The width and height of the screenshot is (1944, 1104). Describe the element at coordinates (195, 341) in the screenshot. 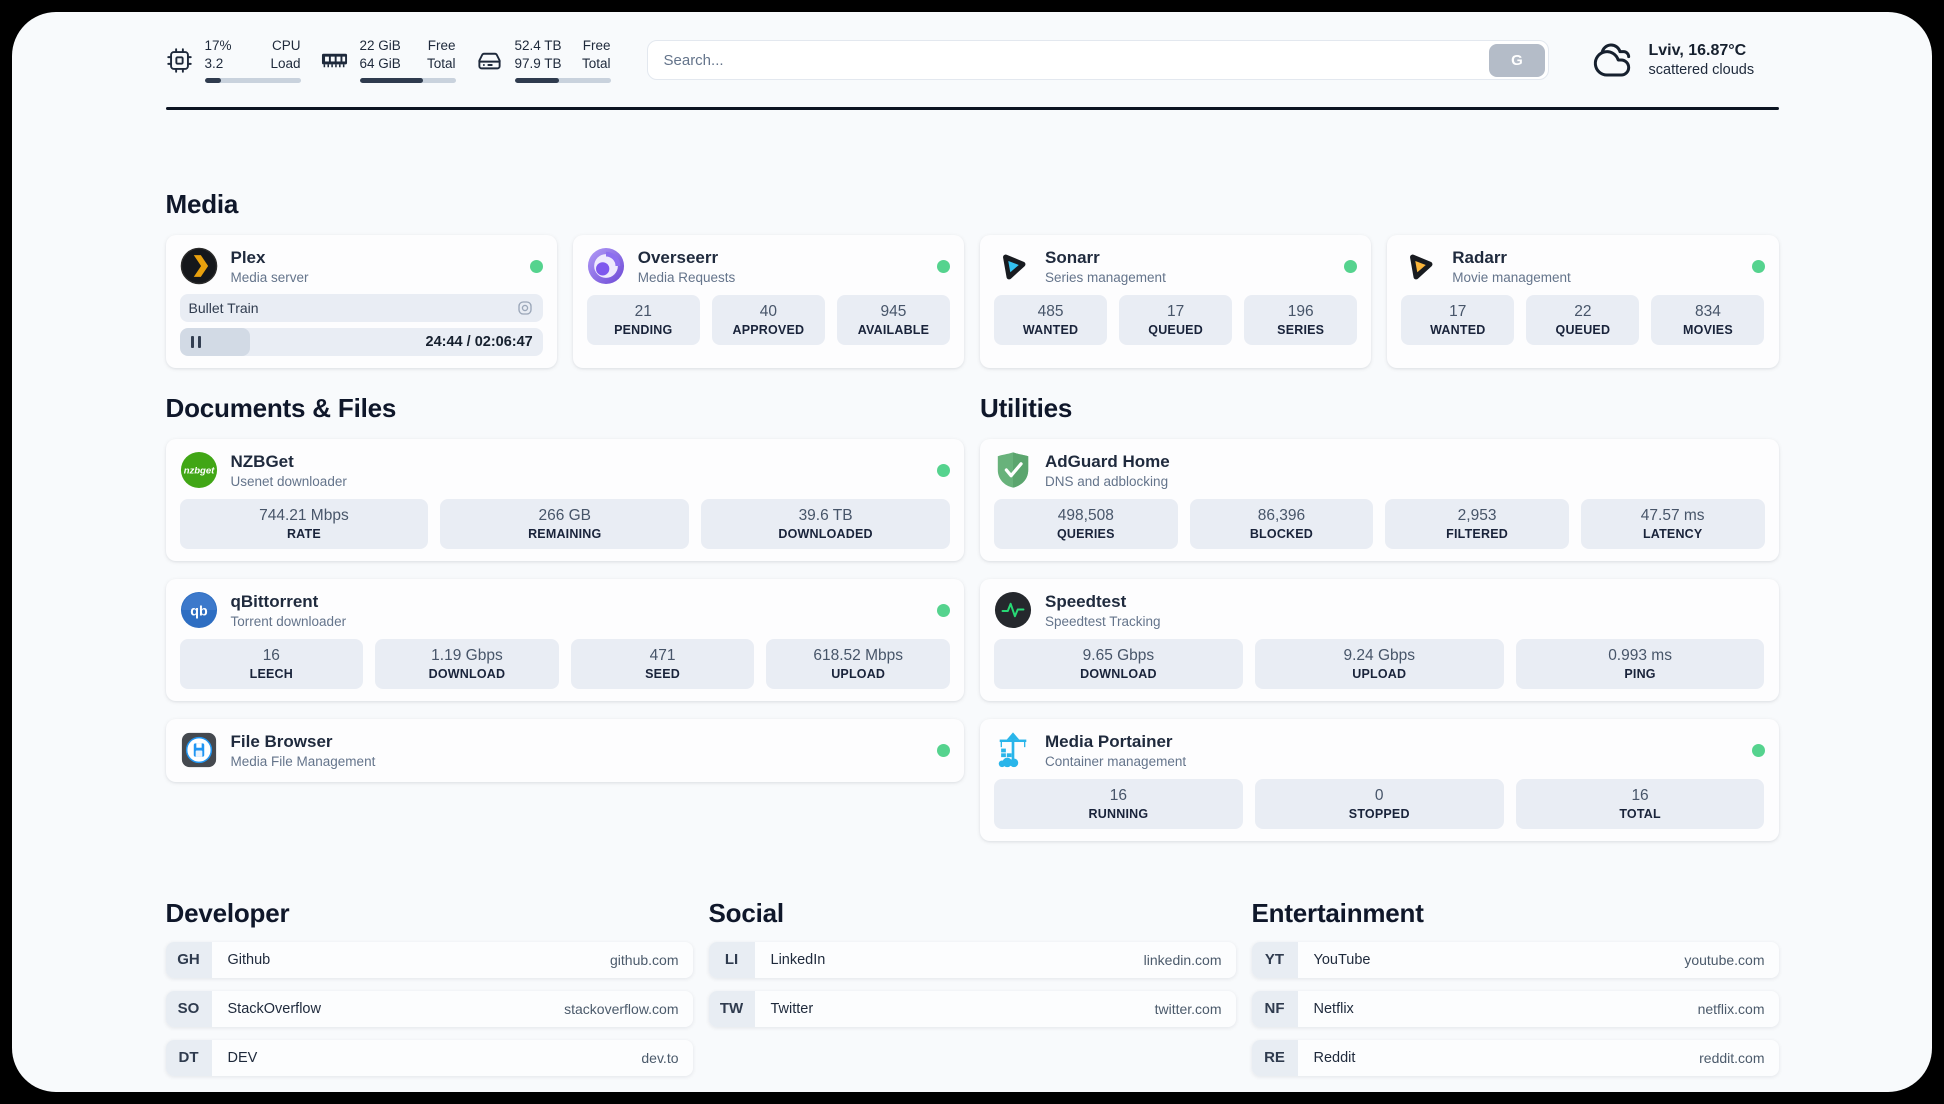

I see `pause-icon` at that location.